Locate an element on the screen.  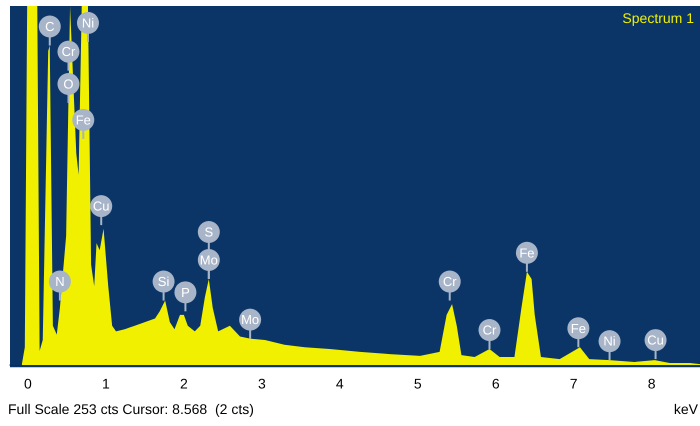
annotation: Si is located at coordinates (164, 282).